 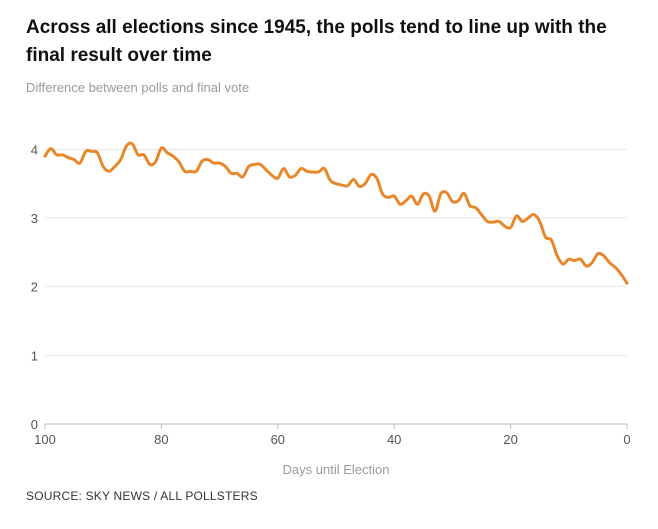 What do you see at coordinates (138, 87) in the screenshot?
I see `chart-subtitle: Difference between polls and final vote` at bounding box center [138, 87].